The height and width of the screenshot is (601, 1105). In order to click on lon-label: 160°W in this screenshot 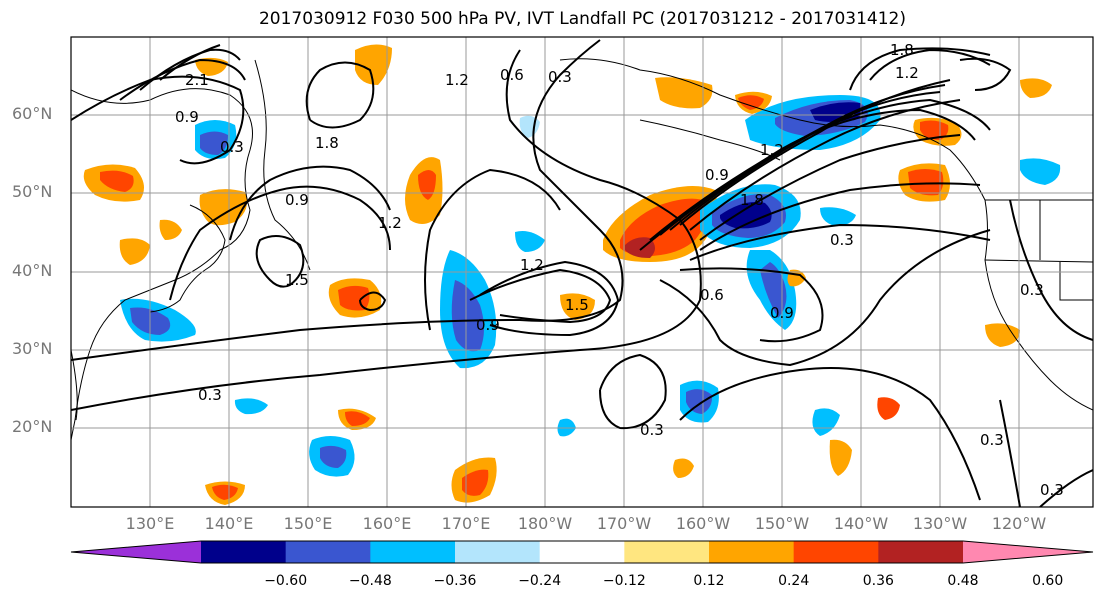, I will do `click(703, 523)`.